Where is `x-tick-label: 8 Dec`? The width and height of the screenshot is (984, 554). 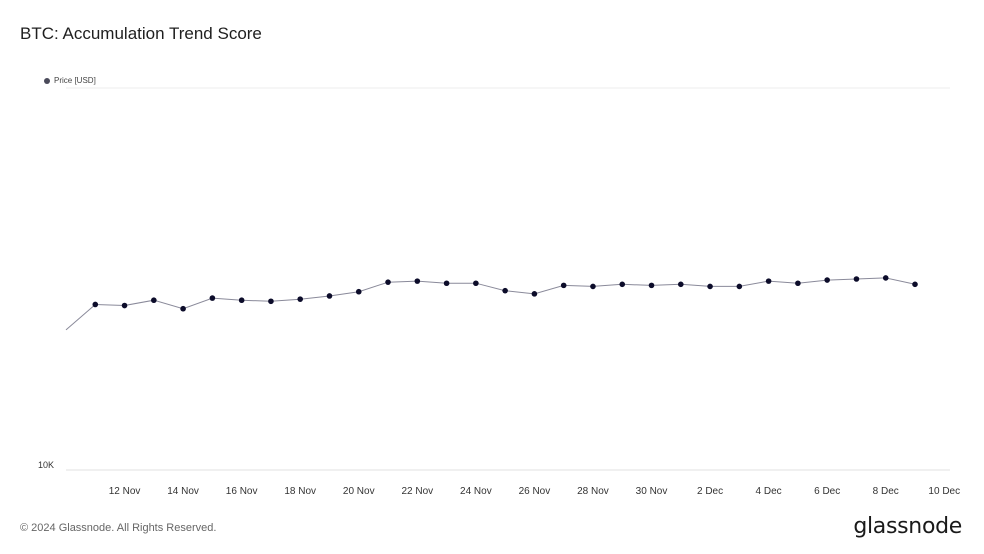 x-tick-label: 8 Dec is located at coordinates (886, 491).